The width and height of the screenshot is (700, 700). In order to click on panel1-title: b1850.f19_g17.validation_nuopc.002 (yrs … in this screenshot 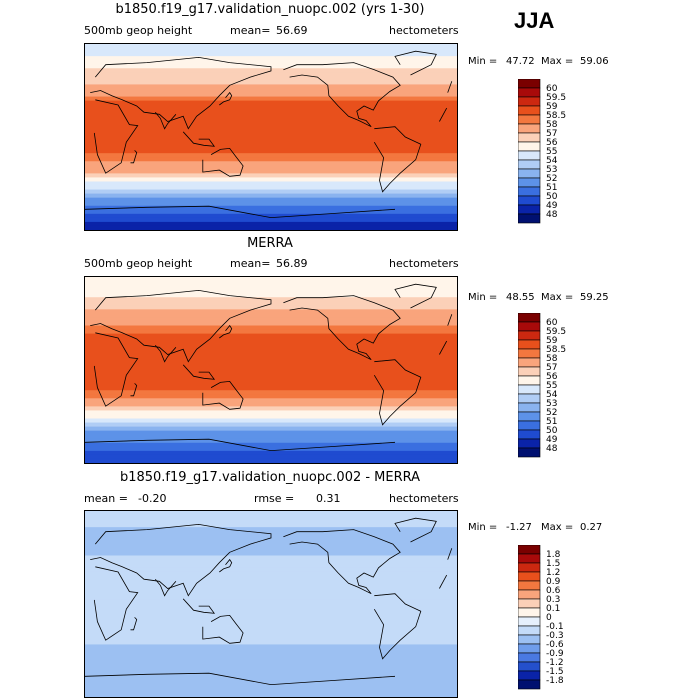, I will do `click(270, 9)`.